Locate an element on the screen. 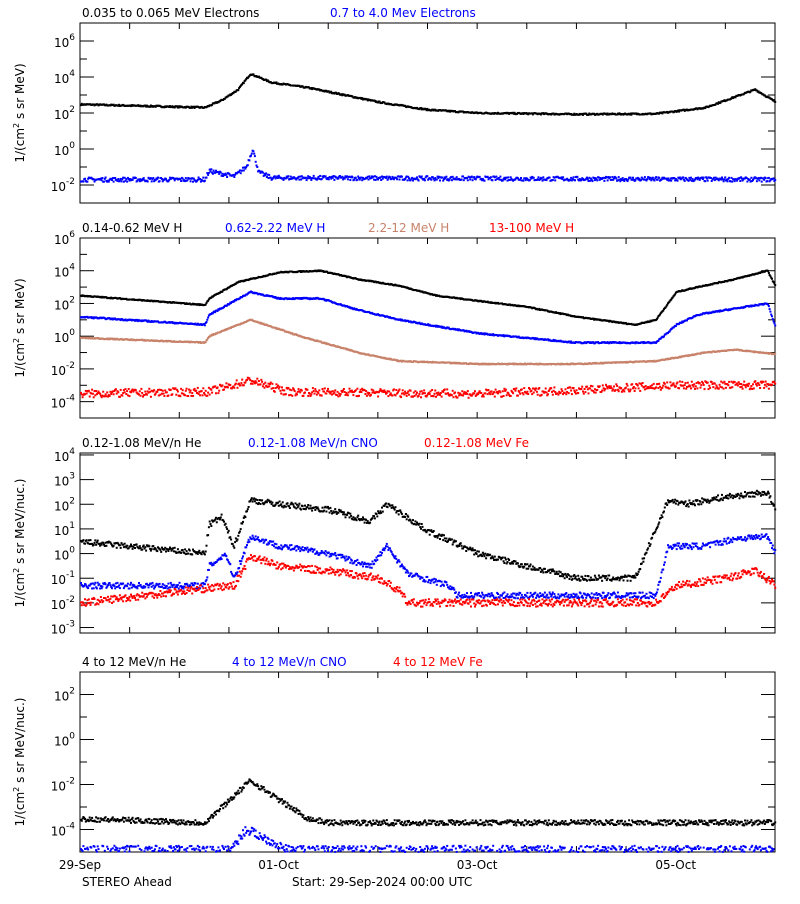 The image size is (800, 904). y-axis-label: 1/(cm2 s sr MeV) is located at coordinates (19, 112).